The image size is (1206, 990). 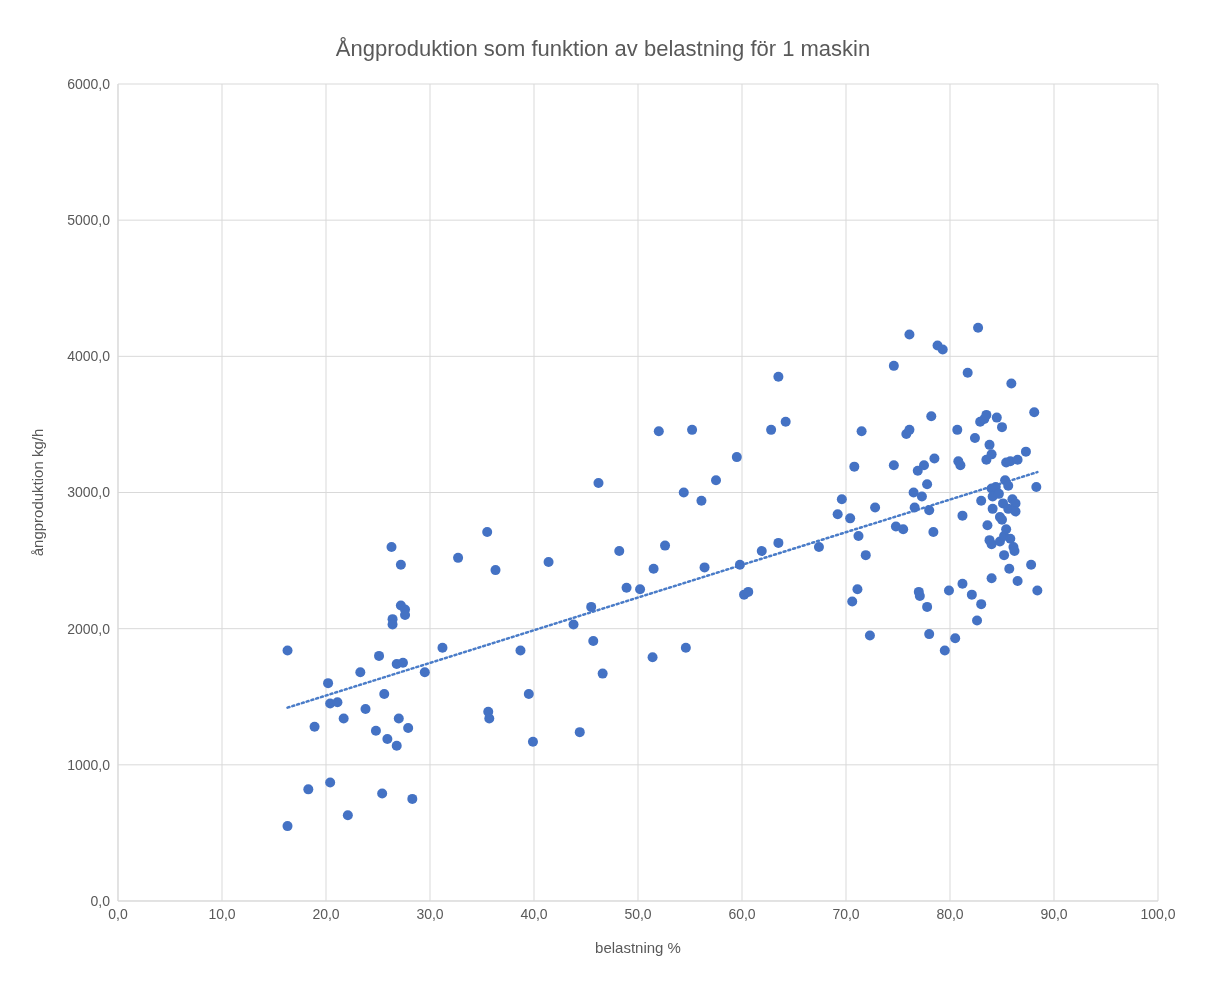 I want to click on x-tick-label: 70,0, so click(x=846, y=913).